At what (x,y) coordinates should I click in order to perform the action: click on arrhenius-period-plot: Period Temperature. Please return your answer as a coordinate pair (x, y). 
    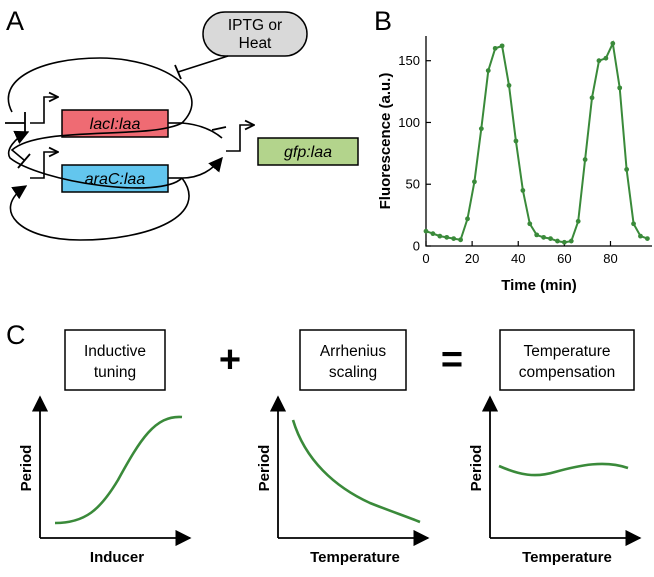
    Looking at the image, I should click on (343, 480).